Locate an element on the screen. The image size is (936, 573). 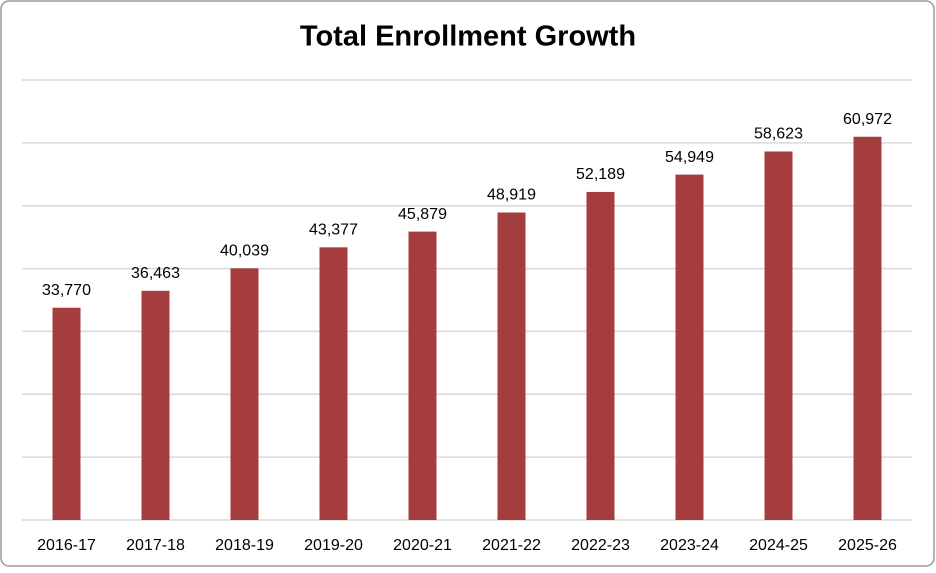
data-label: 60,972 is located at coordinates (867, 119).